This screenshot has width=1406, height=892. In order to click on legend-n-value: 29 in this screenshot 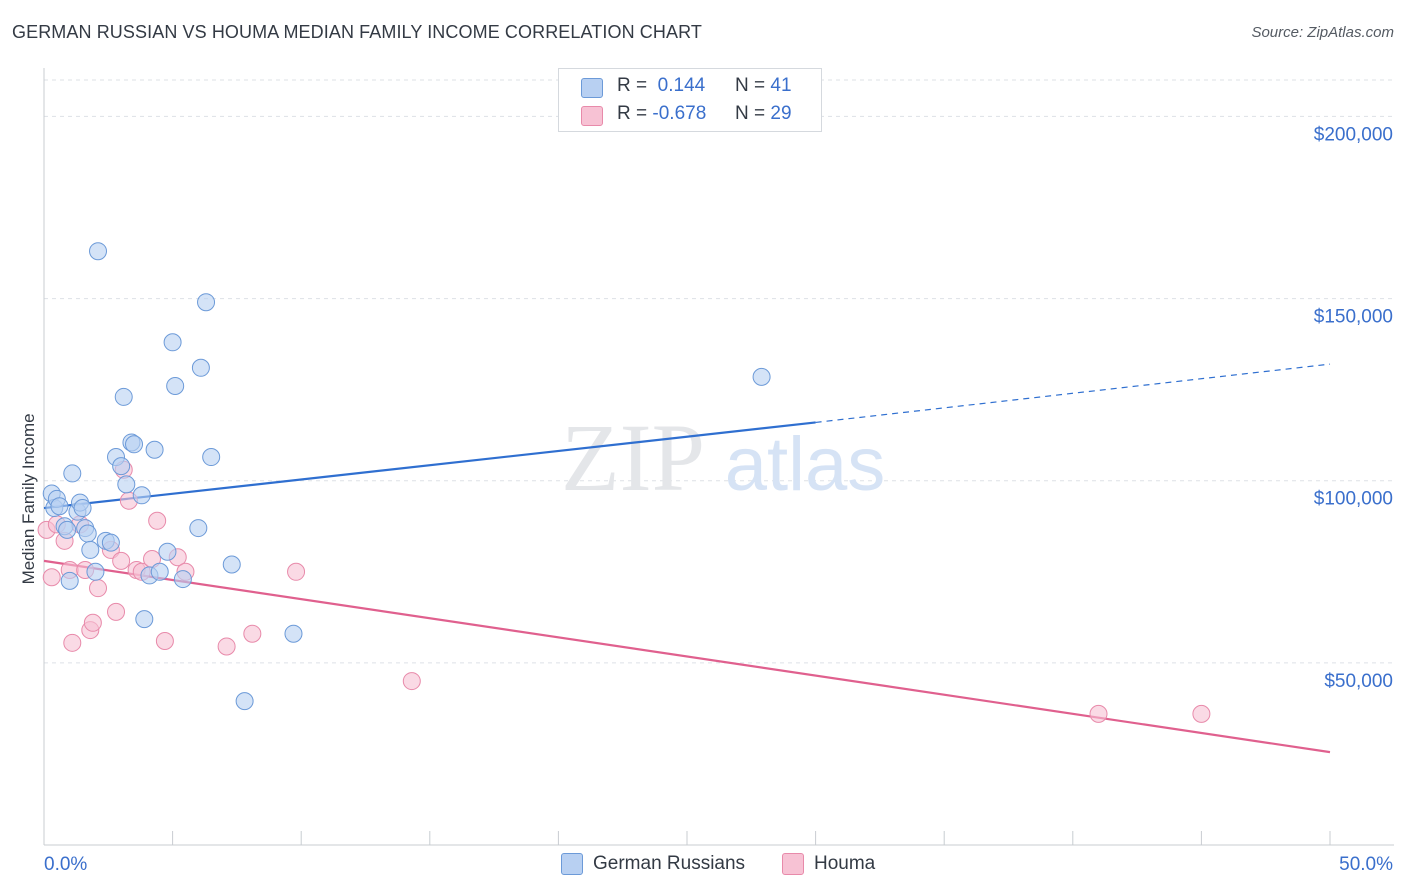, I will do `click(781, 113)`.